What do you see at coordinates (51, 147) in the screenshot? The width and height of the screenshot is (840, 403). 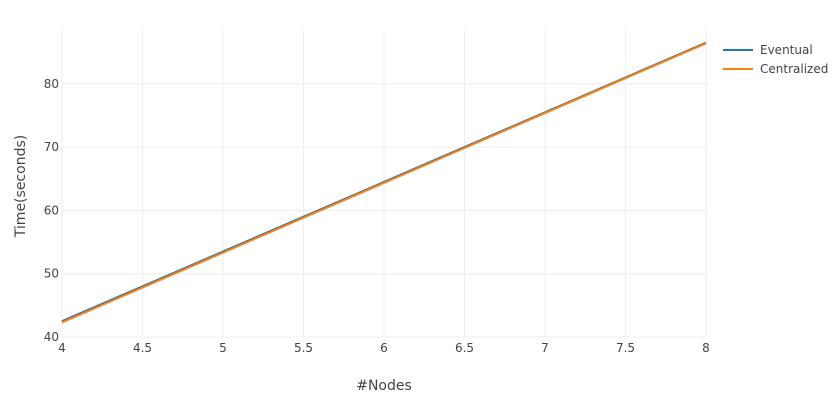 I see `y-tick-label: 70` at bounding box center [51, 147].